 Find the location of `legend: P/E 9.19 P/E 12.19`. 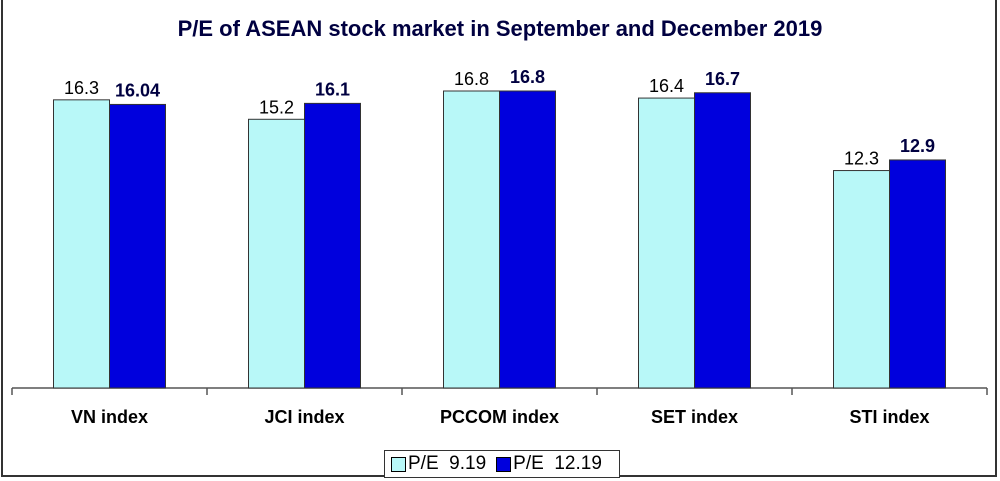

legend: P/E 9.19 P/E 12.19 is located at coordinates (502, 464).